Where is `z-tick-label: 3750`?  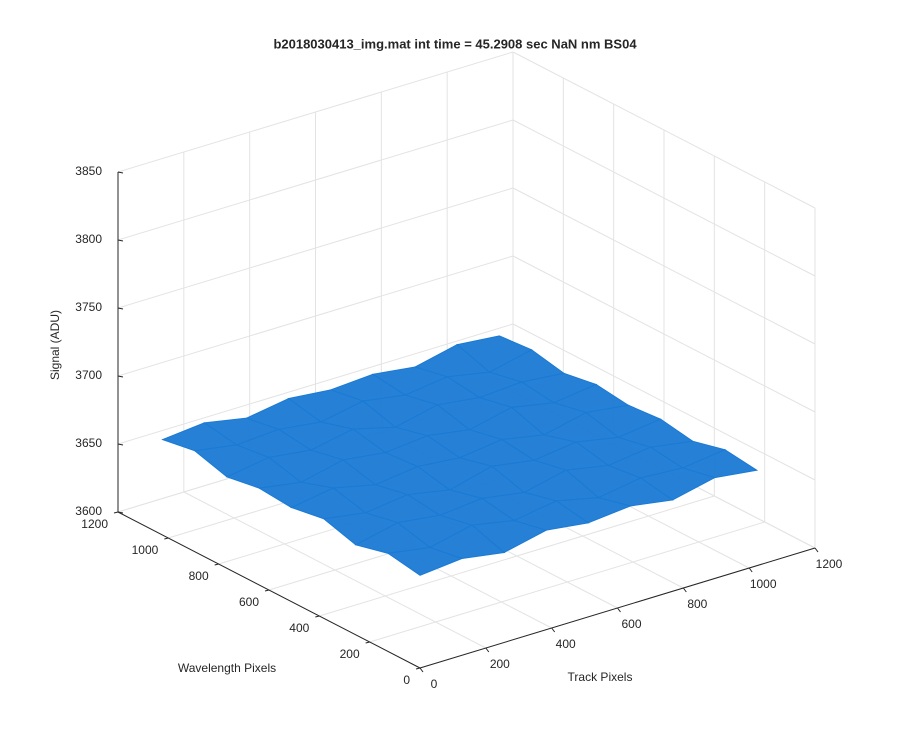
z-tick-label: 3750 is located at coordinates (88, 307).